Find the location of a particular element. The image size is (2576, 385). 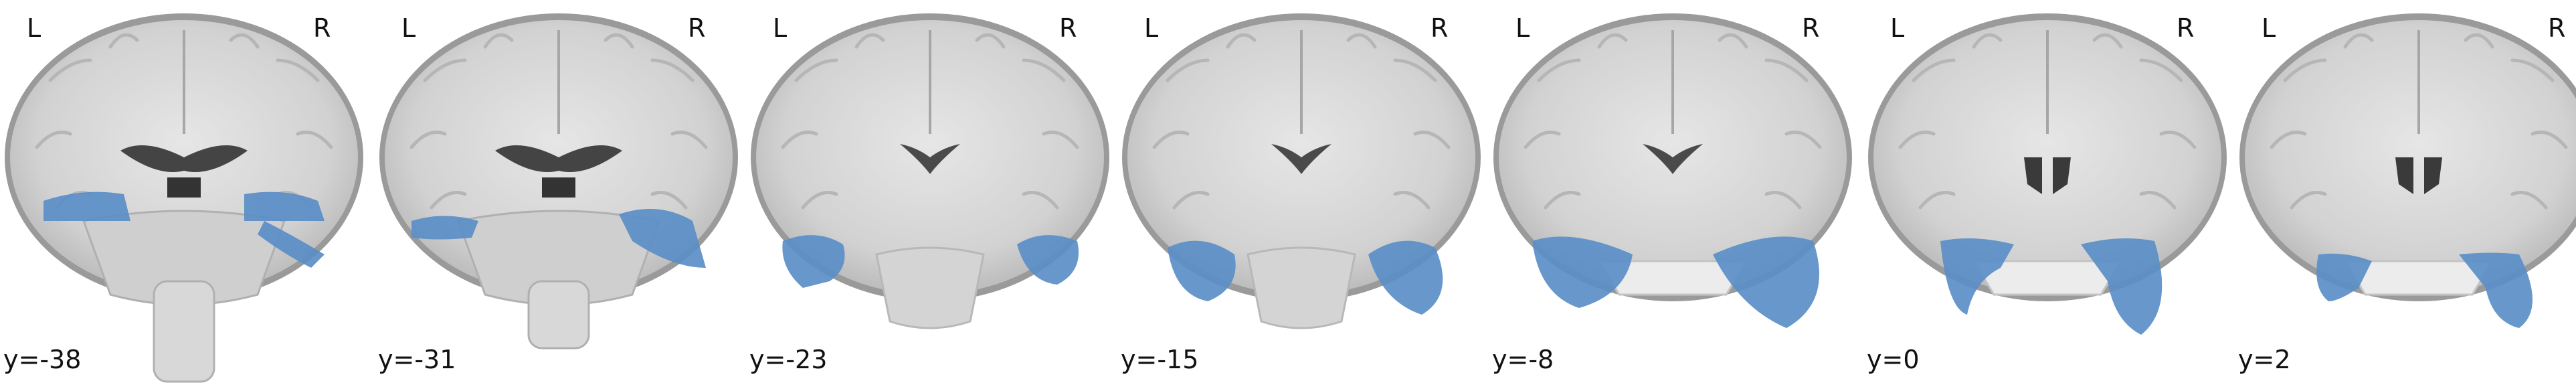

slice-panel: L R y=-8 is located at coordinates (1673, 192).